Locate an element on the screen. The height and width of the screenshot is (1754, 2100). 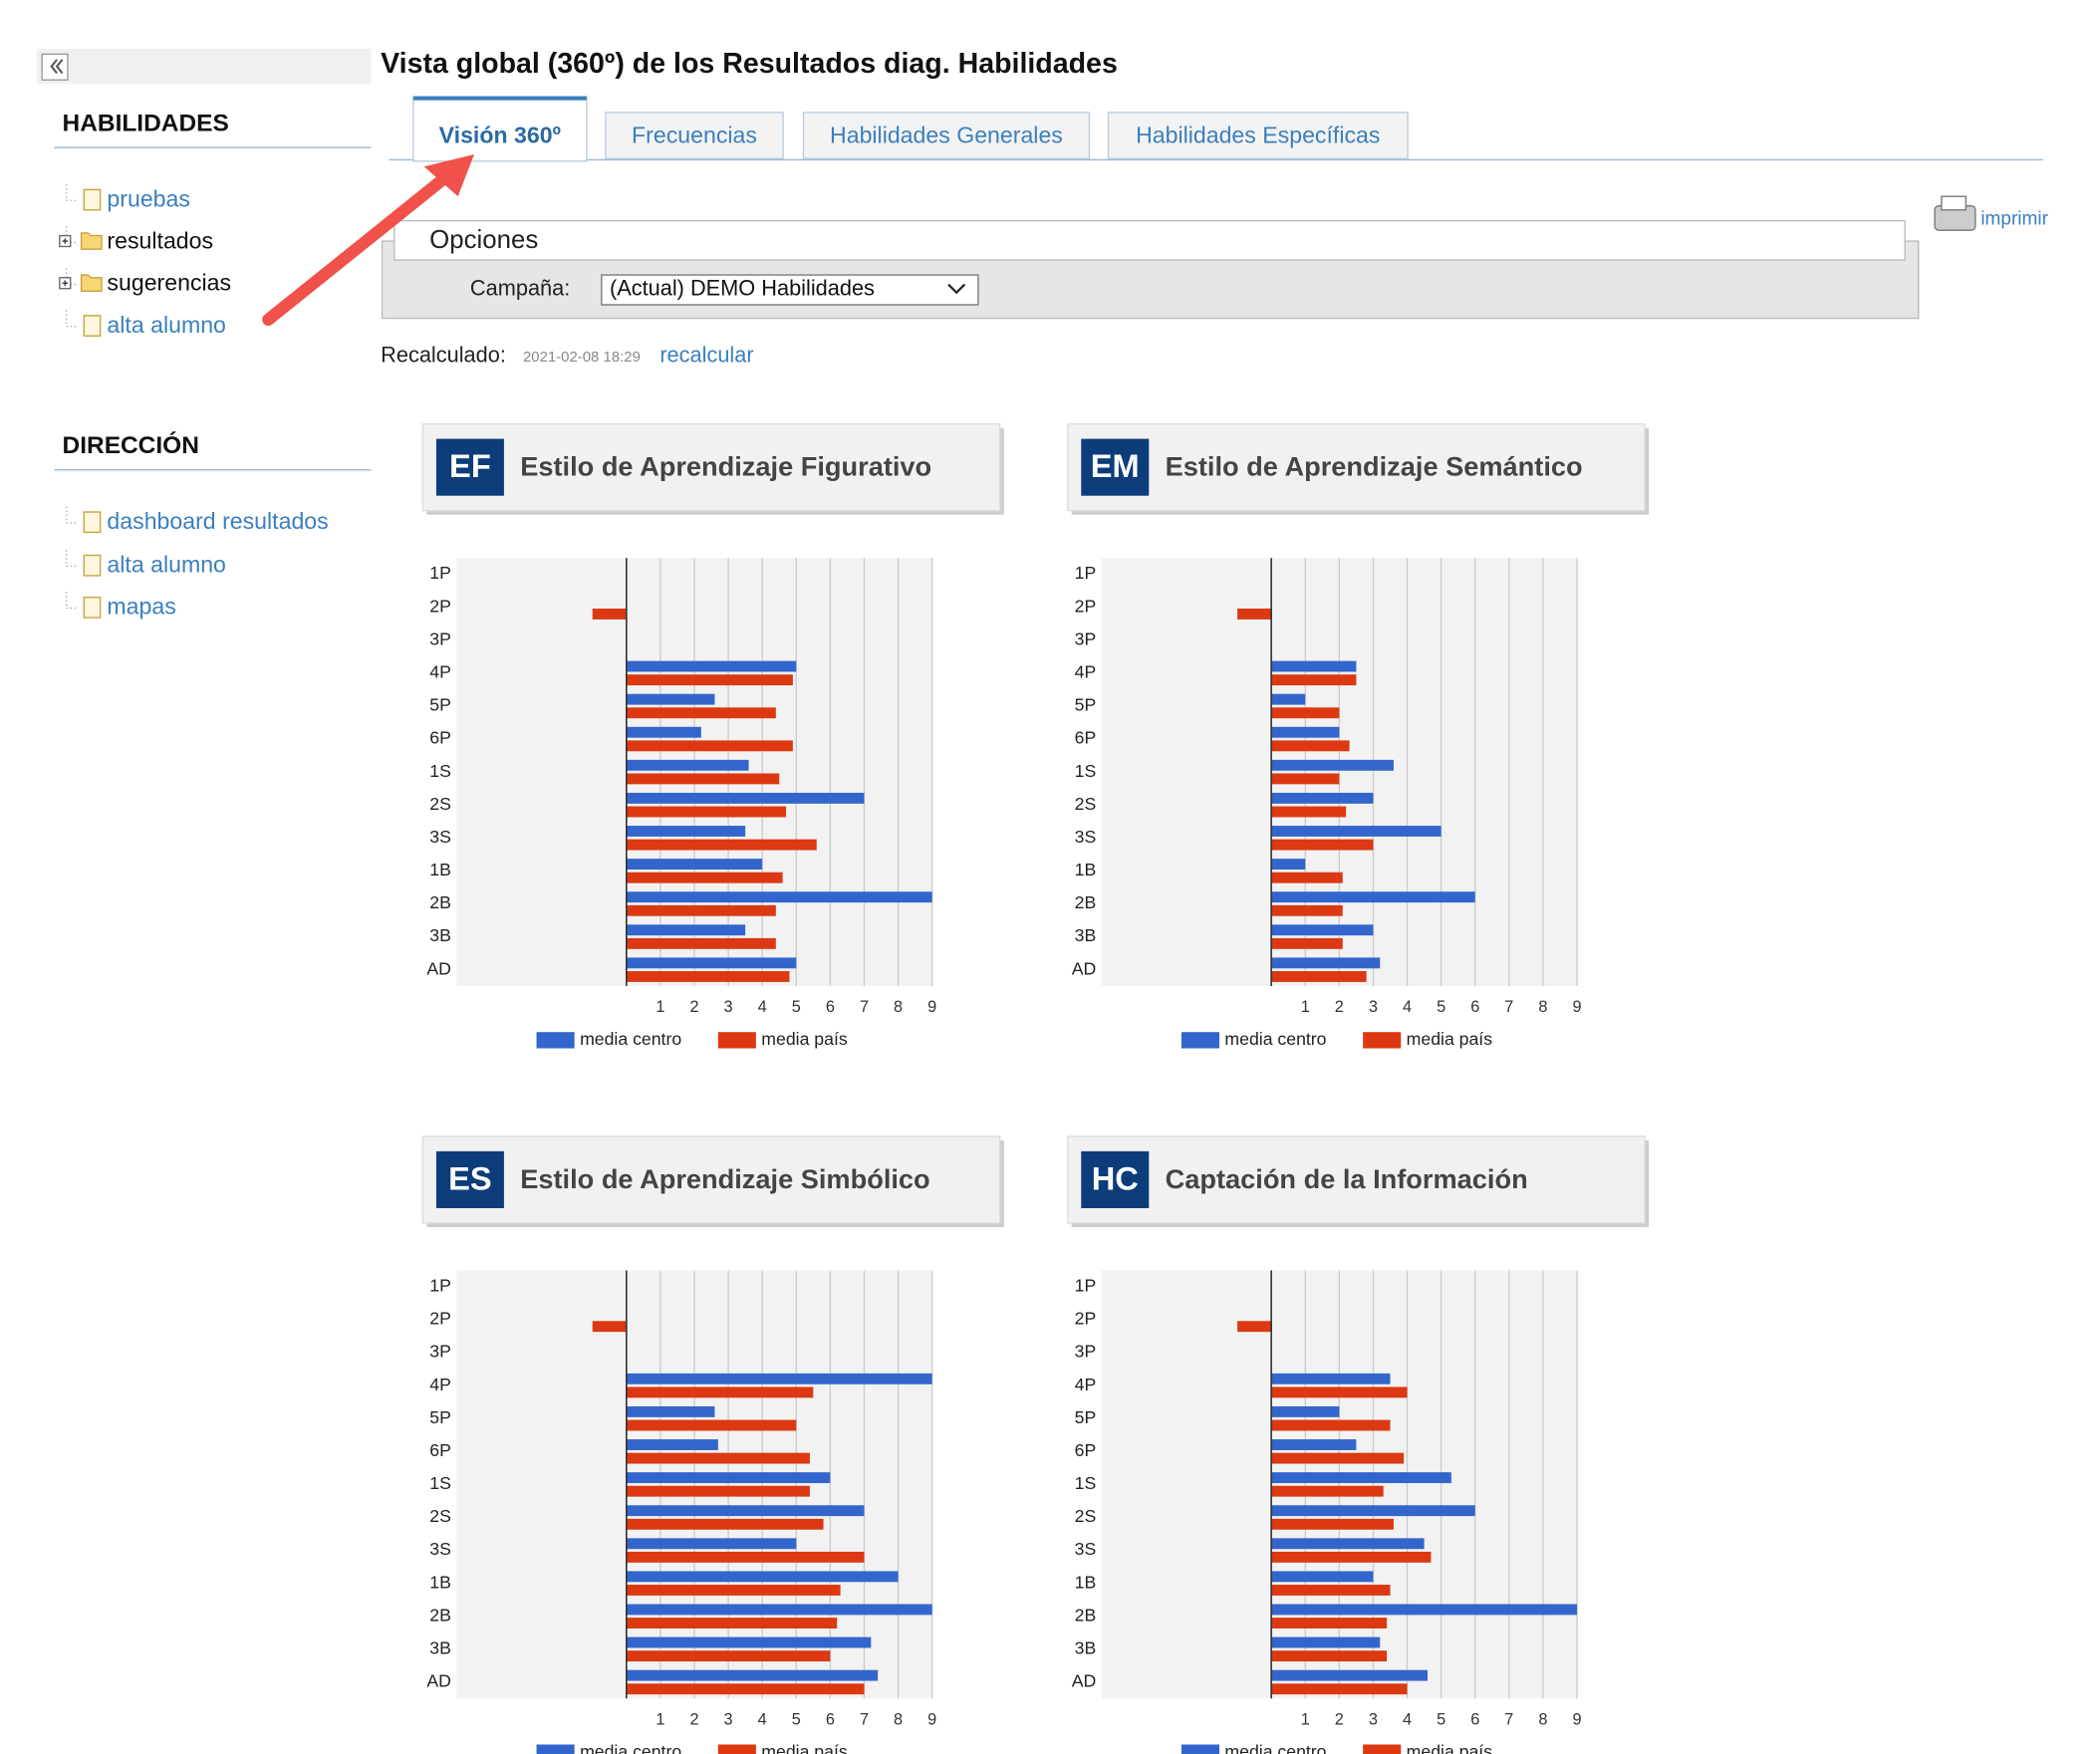
print-button: imprimir is located at coordinates (1991, 213).